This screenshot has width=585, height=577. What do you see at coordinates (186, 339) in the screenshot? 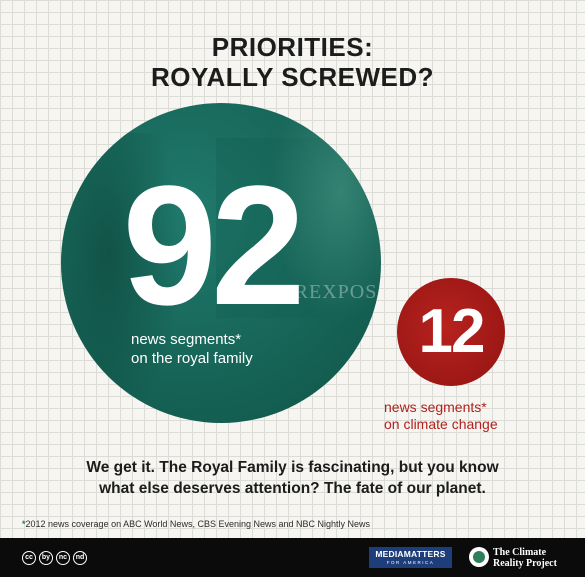
I see `royal-caption-line-1: news segments*` at bounding box center [186, 339].